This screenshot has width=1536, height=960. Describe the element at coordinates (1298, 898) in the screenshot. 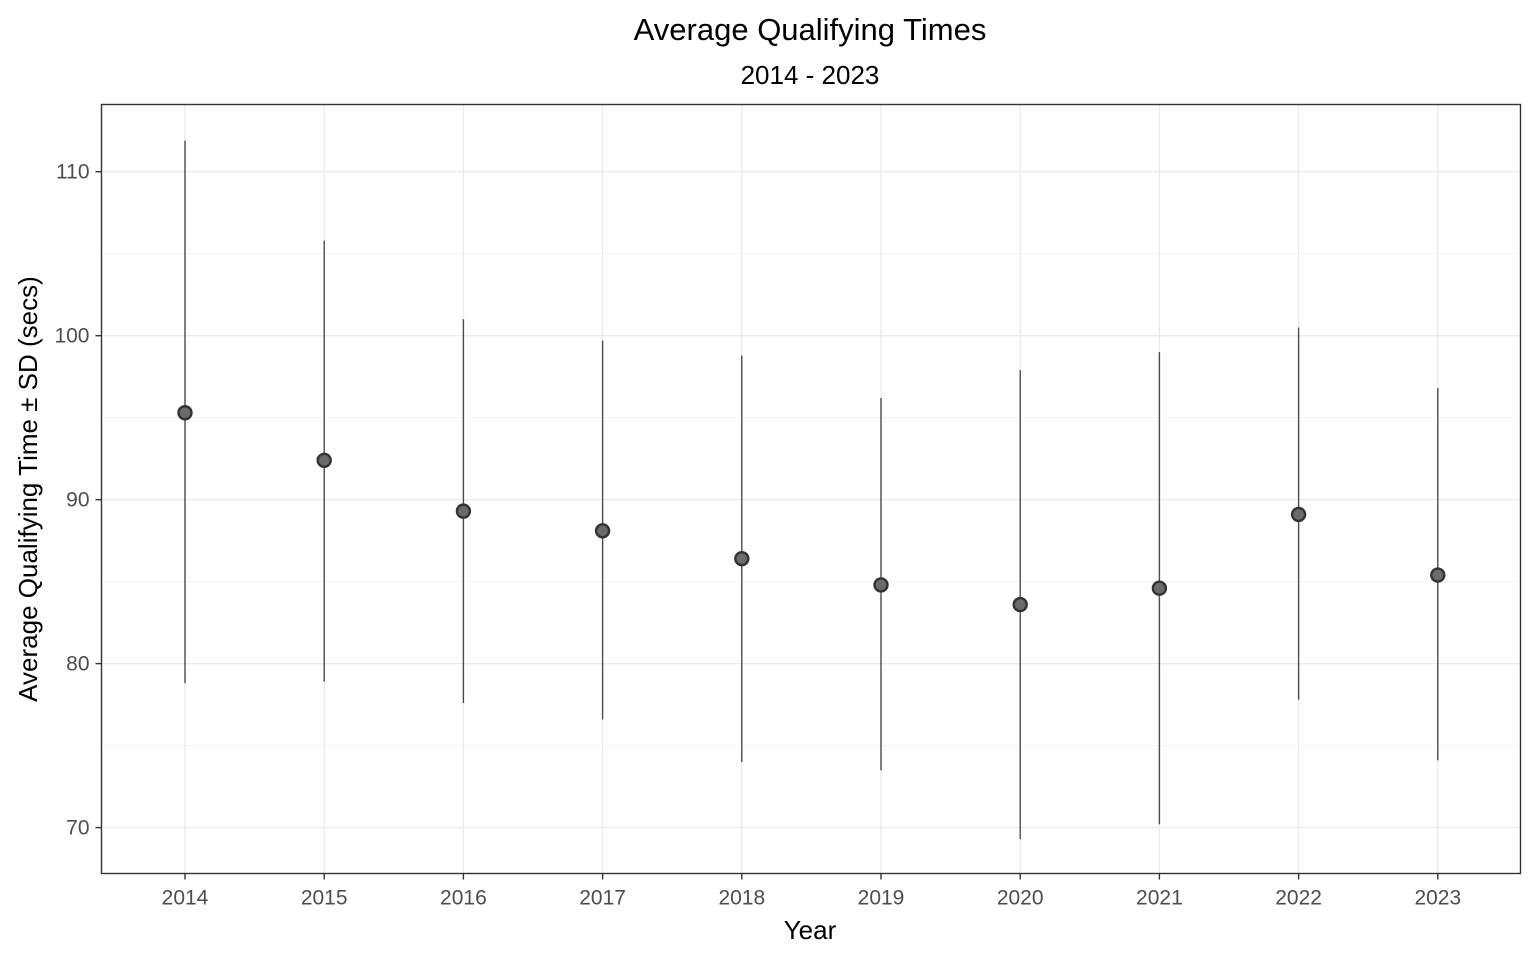

I see `x-tick-label: 2022` at that location.